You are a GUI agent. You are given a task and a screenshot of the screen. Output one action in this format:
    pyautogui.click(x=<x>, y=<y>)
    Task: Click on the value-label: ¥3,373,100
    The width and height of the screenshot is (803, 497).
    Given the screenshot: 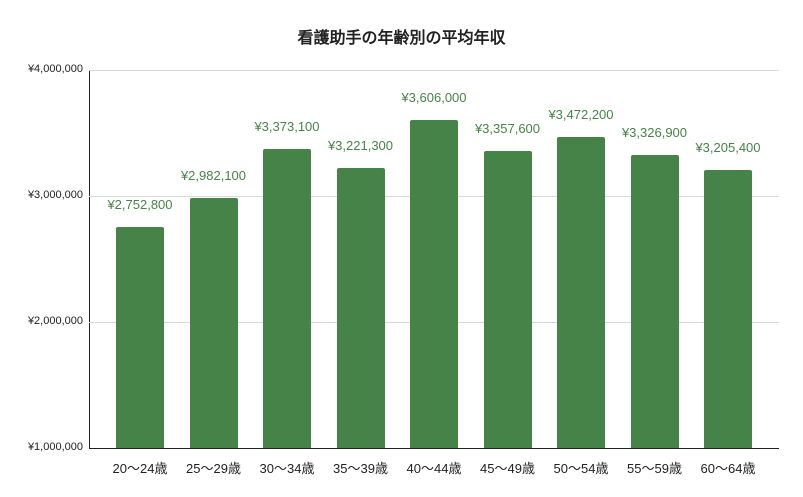 What is the action you would take?
    pyautogui.click(x=287, y=126)
    